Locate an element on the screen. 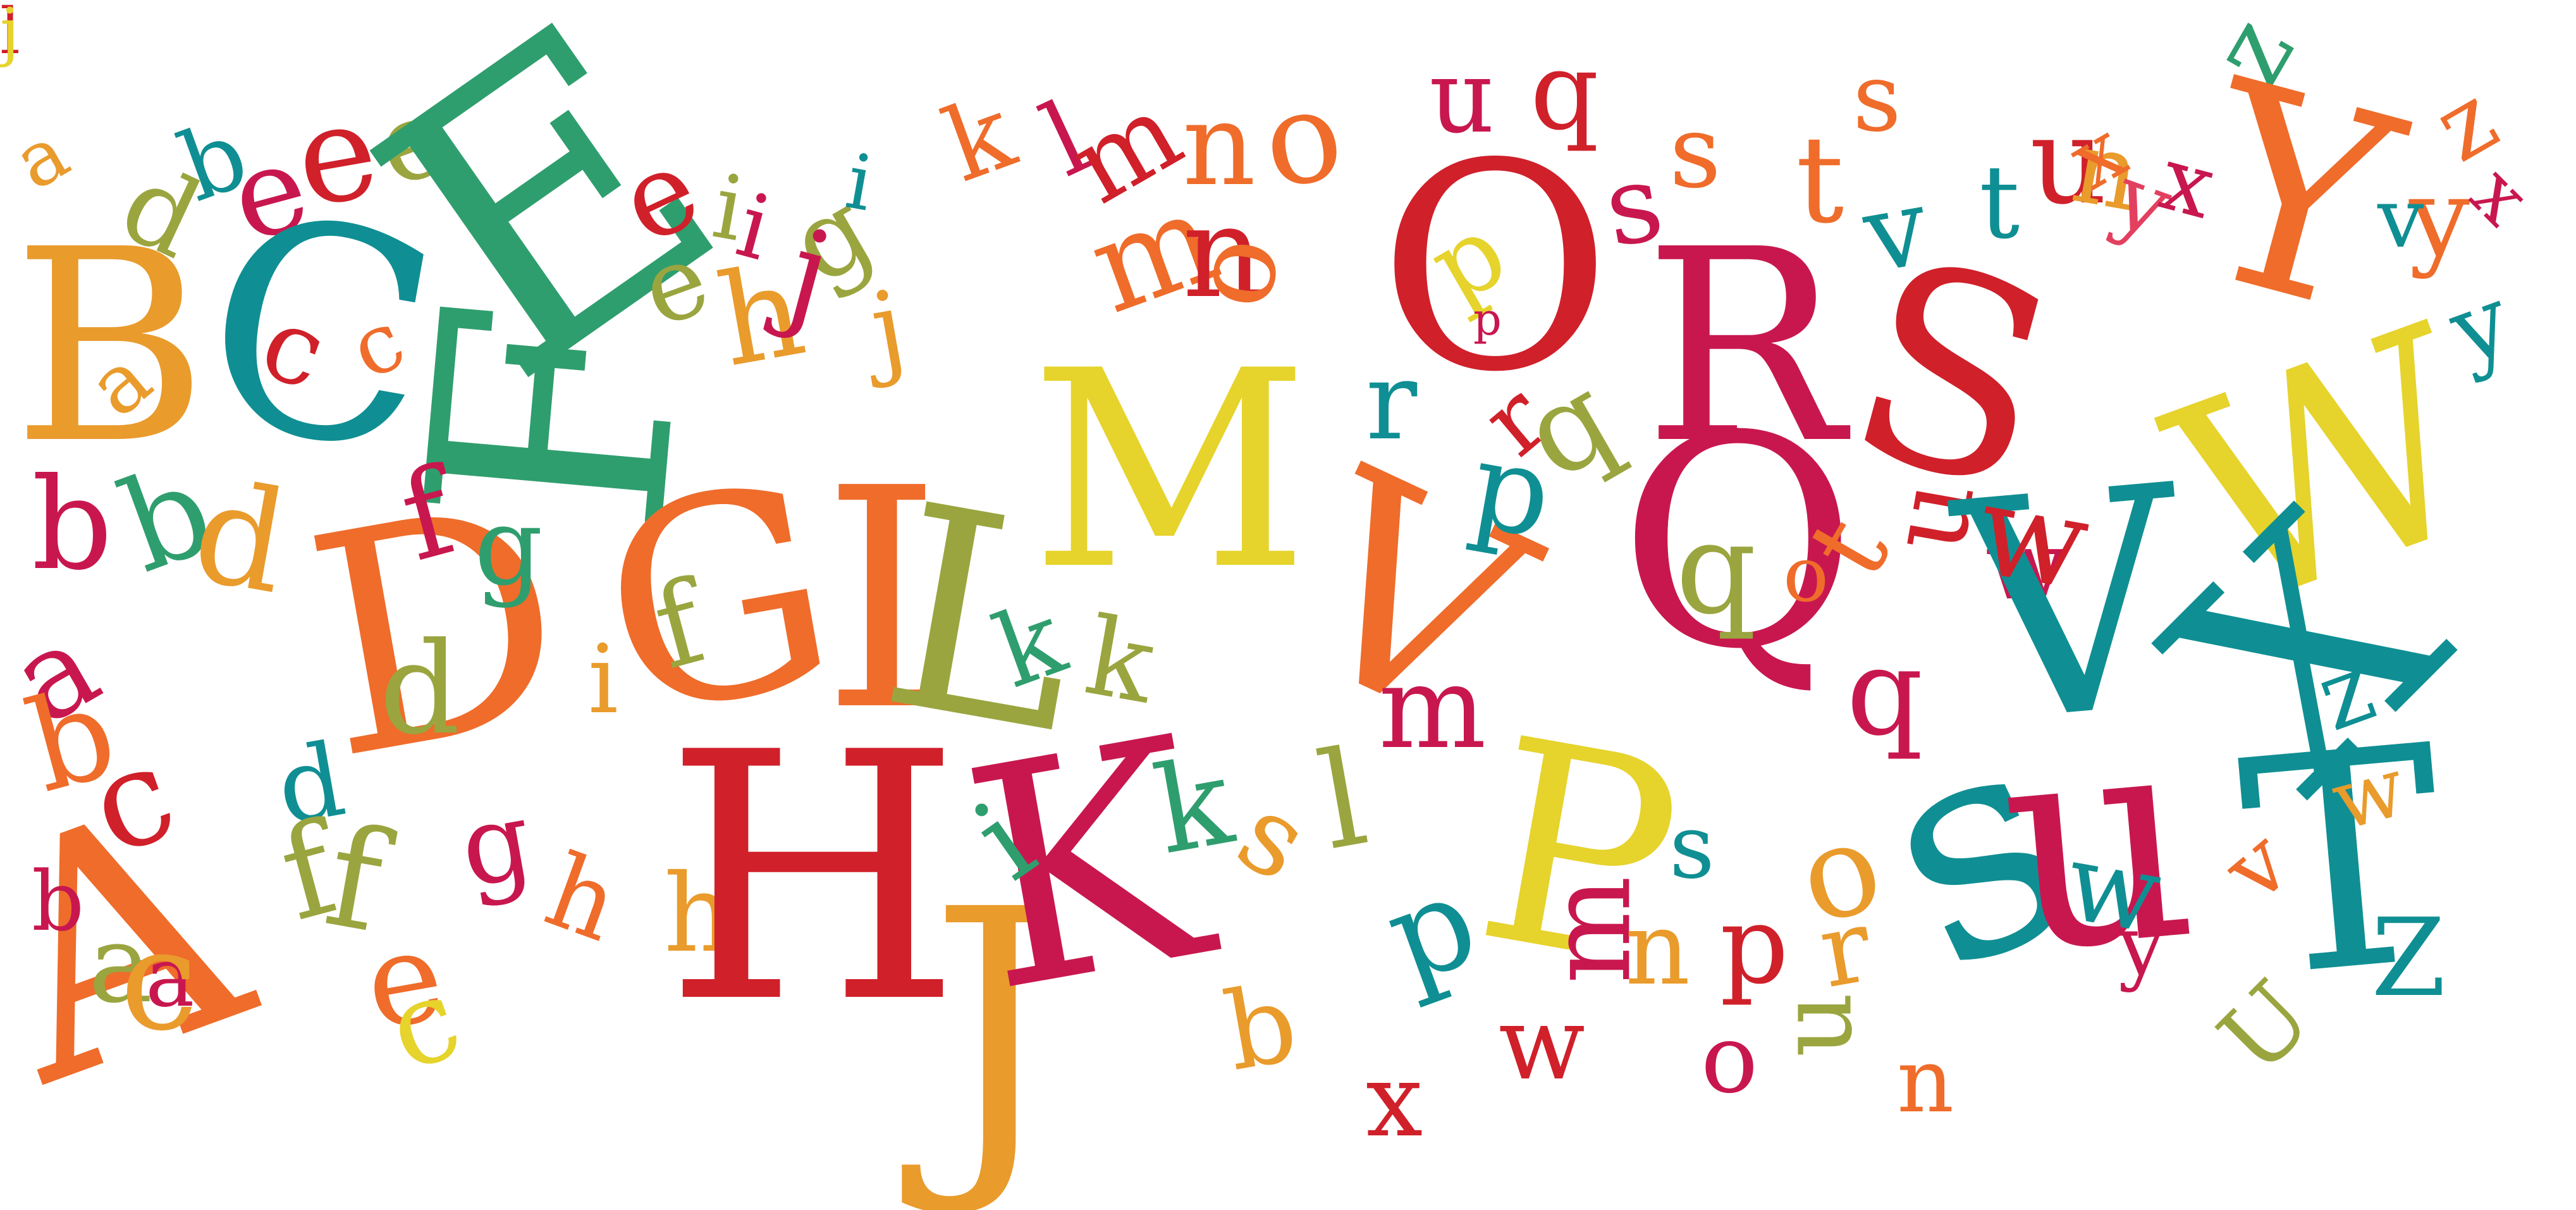 The width and height of the screenshot is (2576, 1210). letter-glyph: M is located at coordinates (1170, 471).